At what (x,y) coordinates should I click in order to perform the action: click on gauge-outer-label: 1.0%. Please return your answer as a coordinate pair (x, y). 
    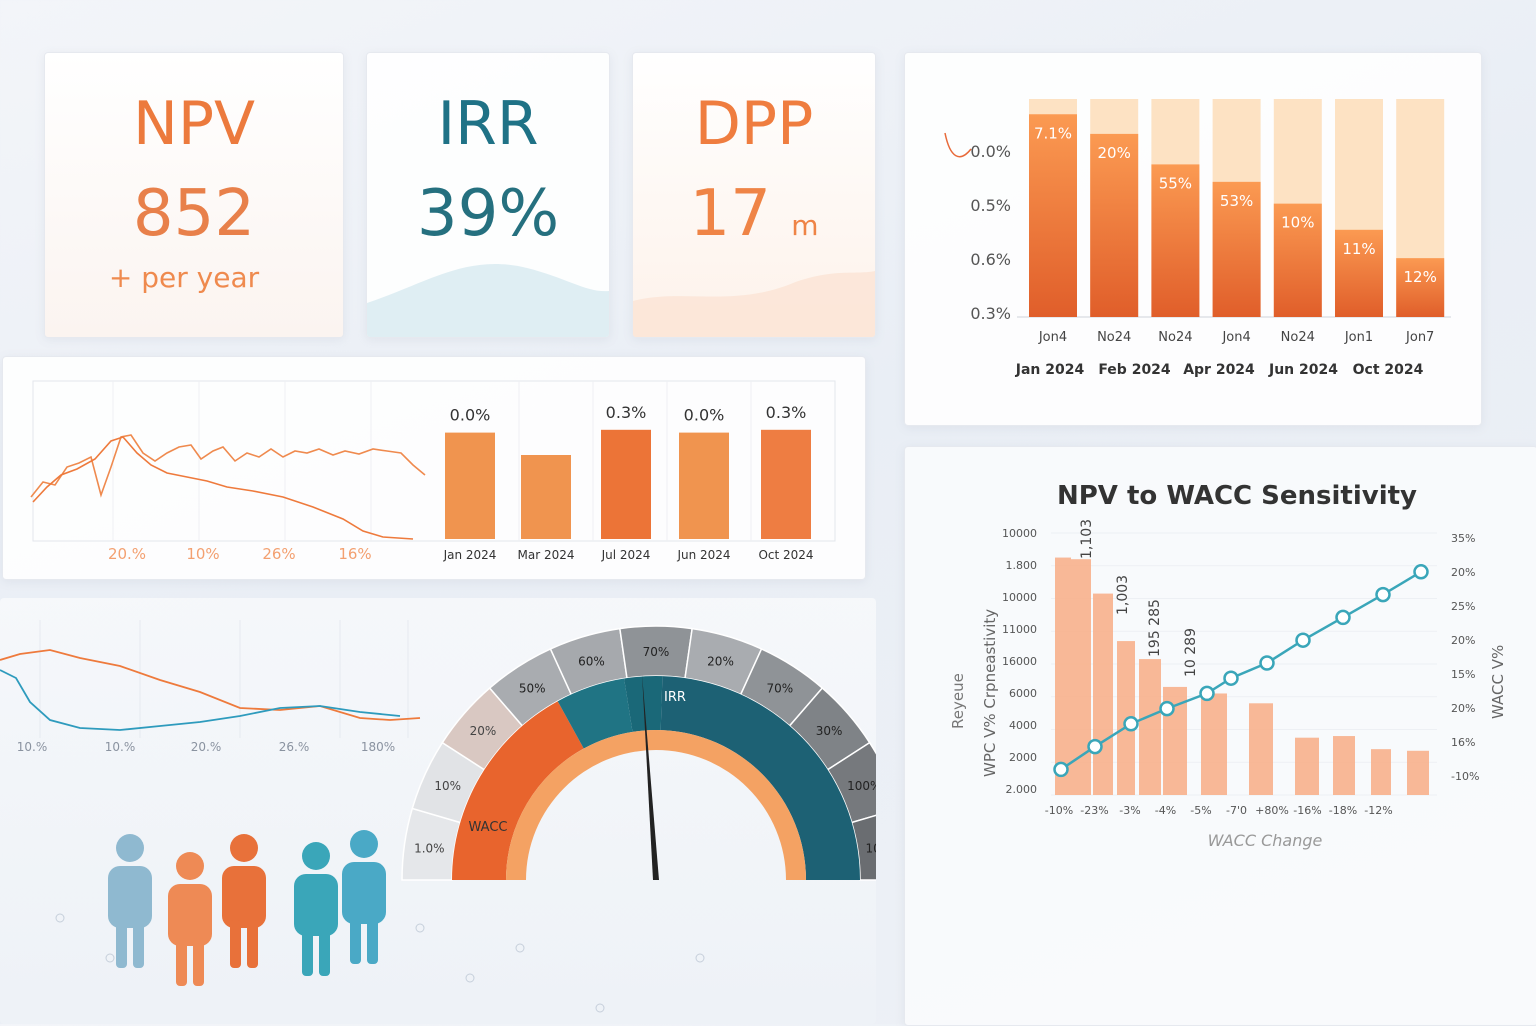
    Looking at the image, I should click on (429, 848).